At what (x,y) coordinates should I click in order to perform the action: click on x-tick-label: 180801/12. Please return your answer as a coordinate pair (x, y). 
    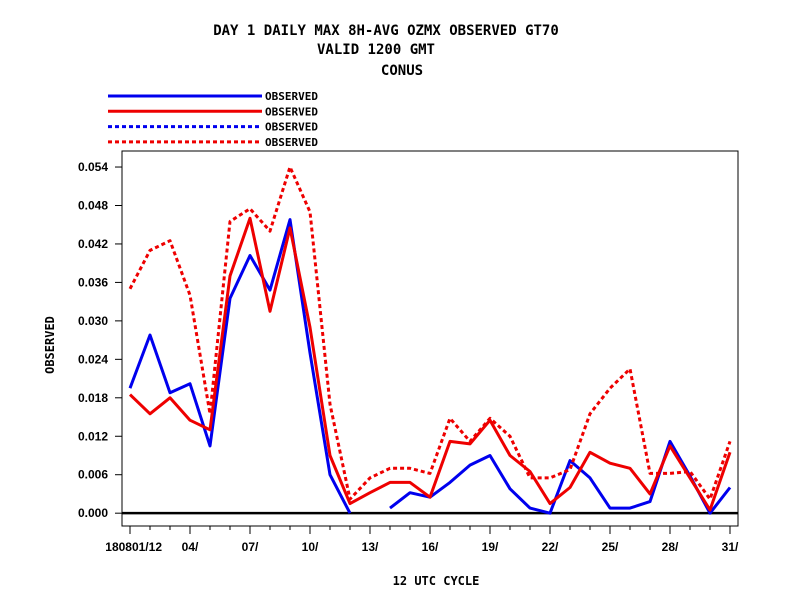
    Looking at the image, I should click on (133, 547).